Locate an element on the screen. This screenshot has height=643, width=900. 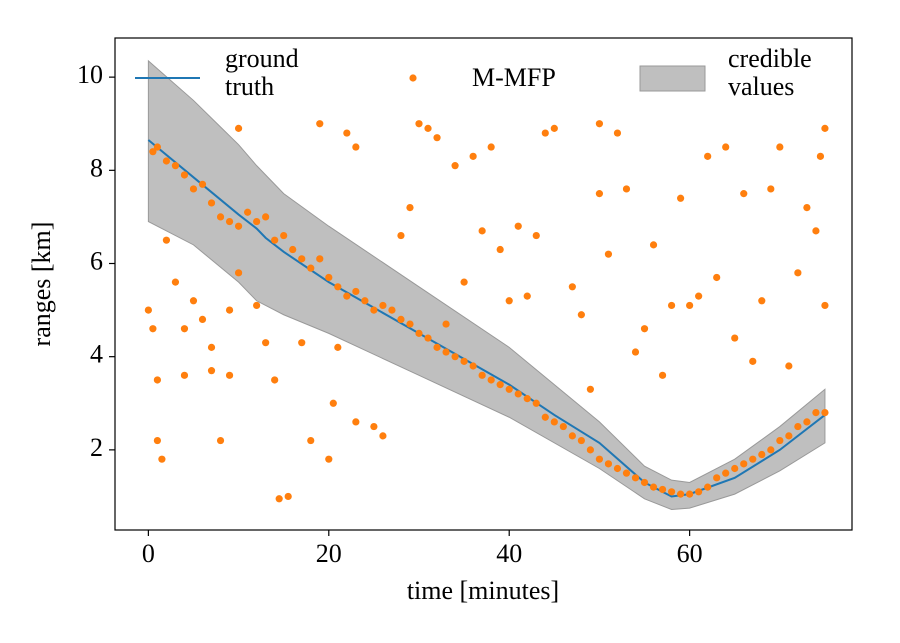
legend-label: ground truth is located at coordinates (262, 72).